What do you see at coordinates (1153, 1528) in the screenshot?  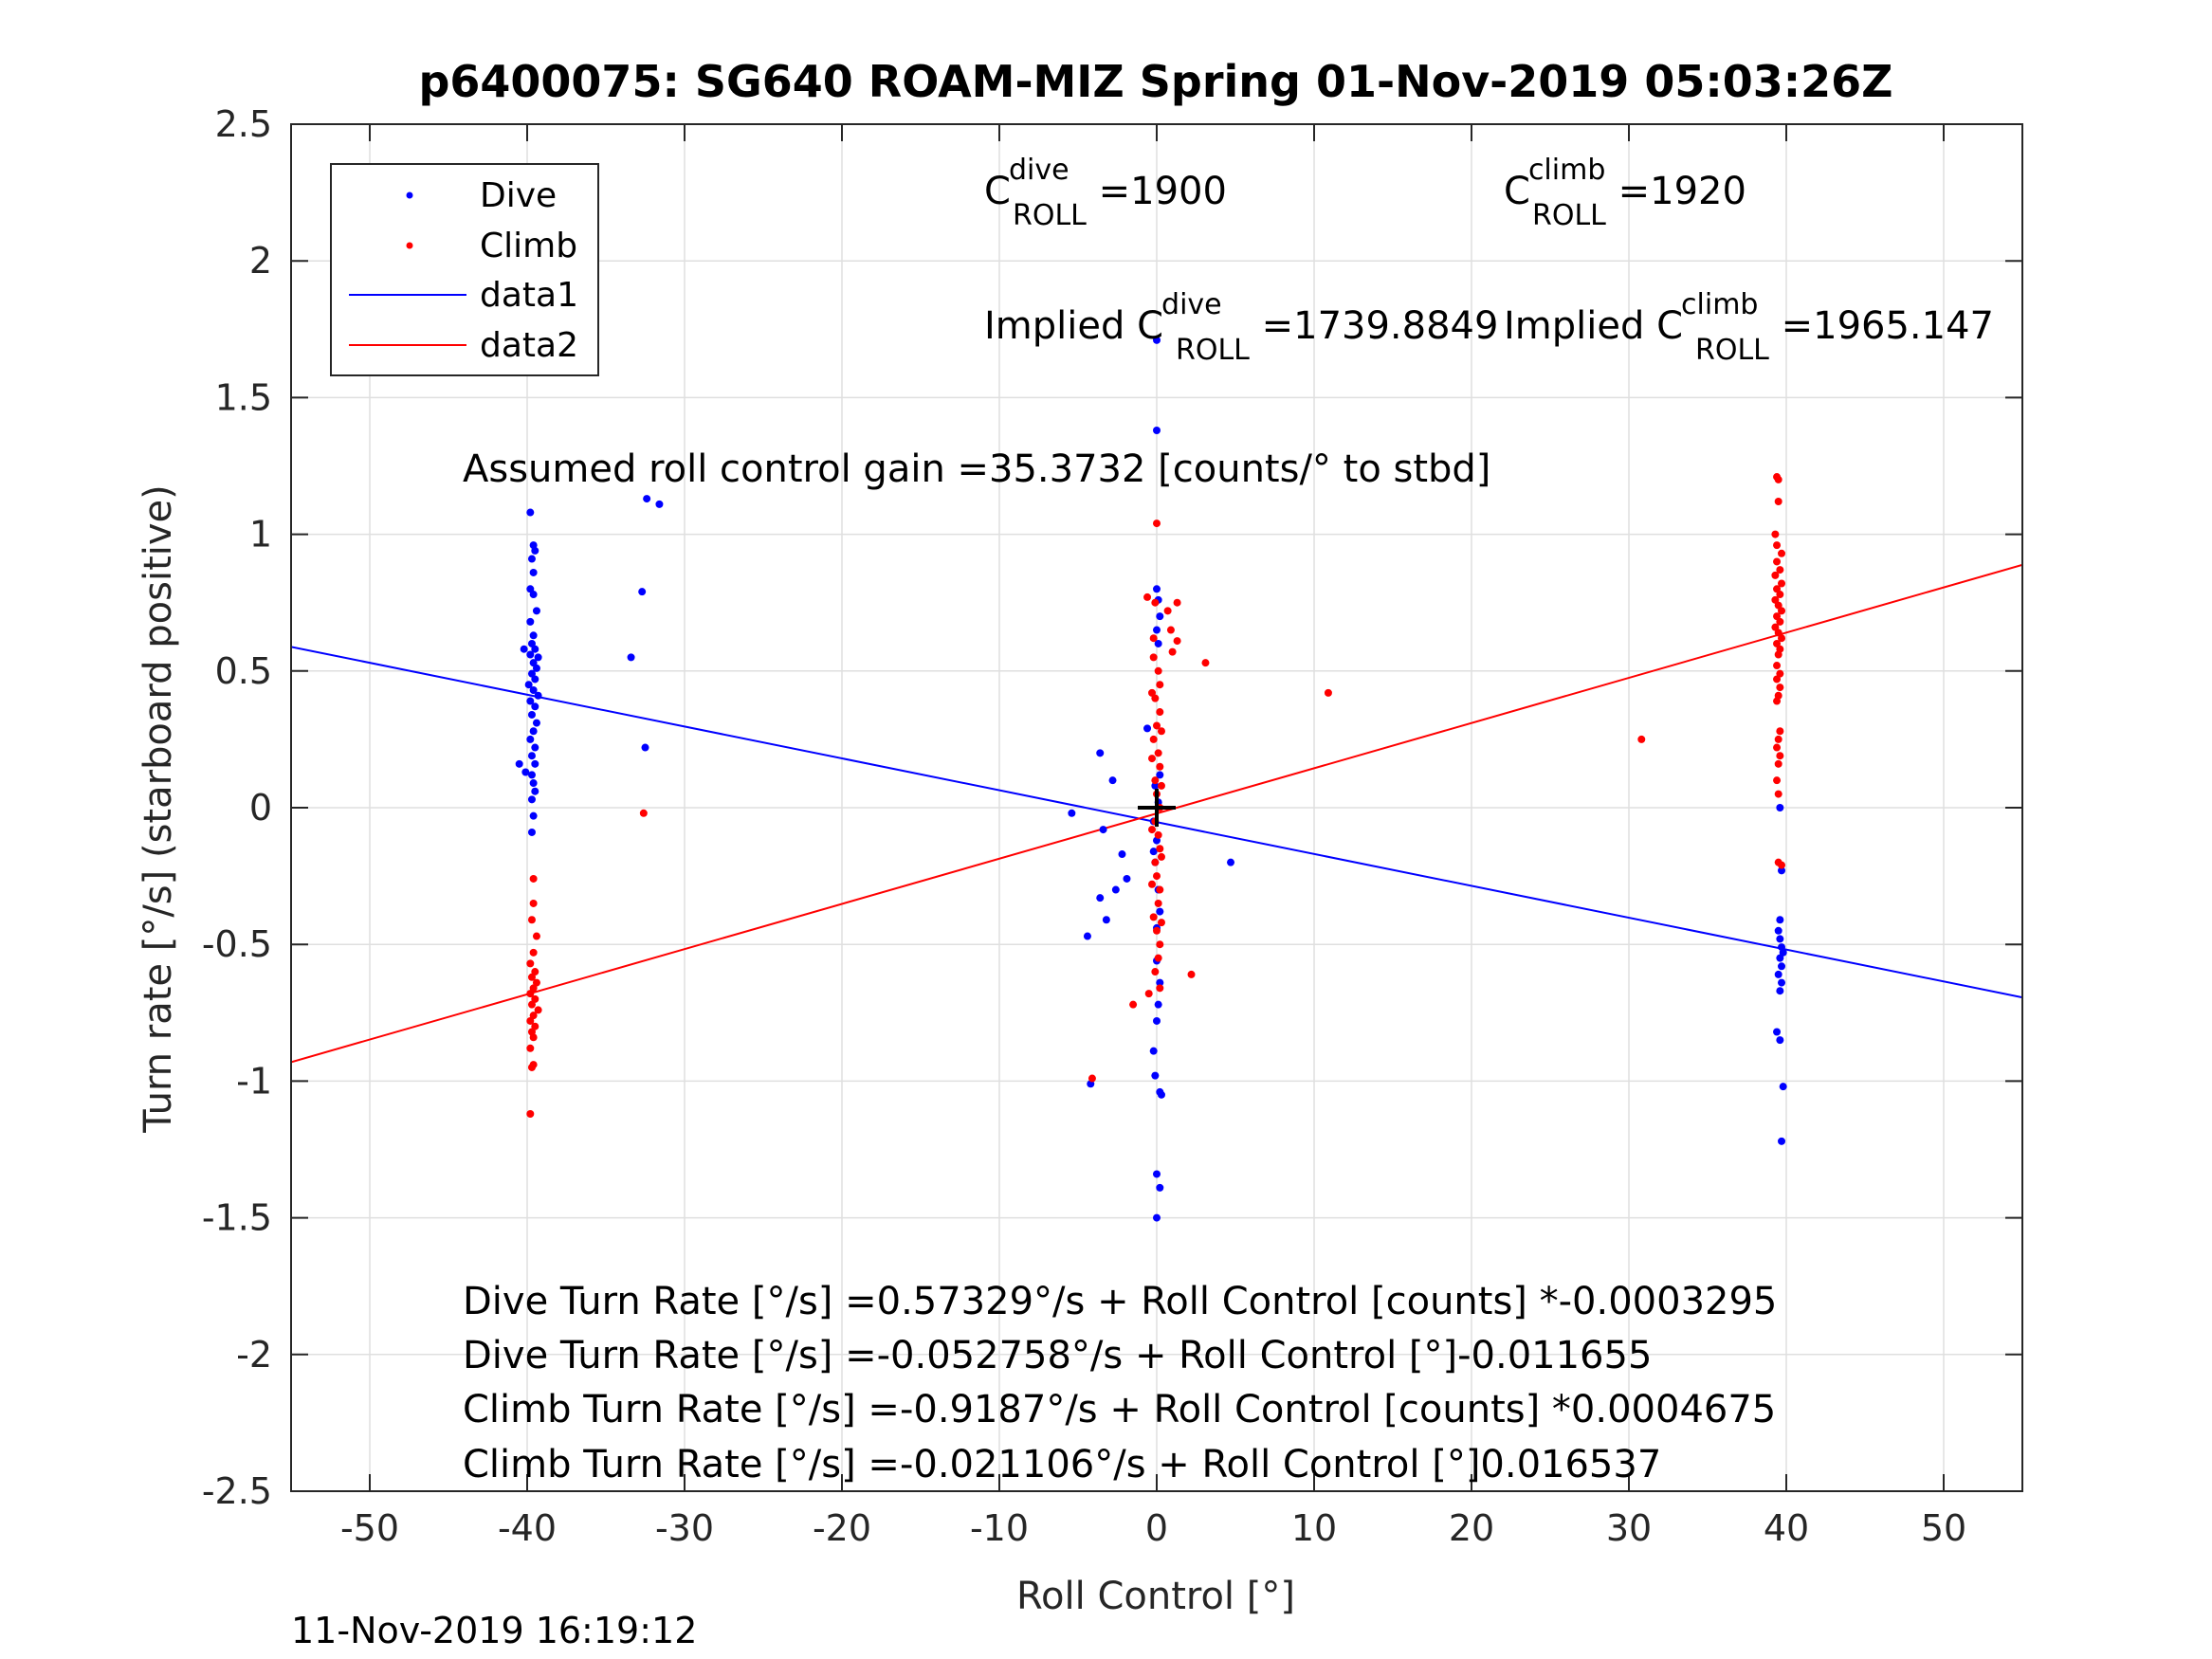 I see `x-tick-labels: -50 -40 -30 -20 -10 0 10 20 30 40 50` at bounding box center [1153, 1528].